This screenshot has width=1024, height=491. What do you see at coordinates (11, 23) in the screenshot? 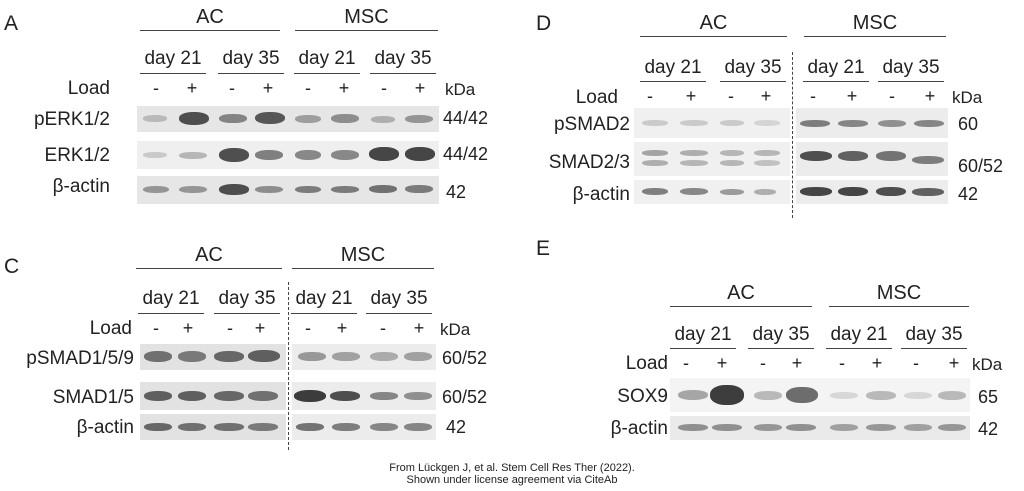
I see `panel-letter: A` at bounding box center [11, 23].